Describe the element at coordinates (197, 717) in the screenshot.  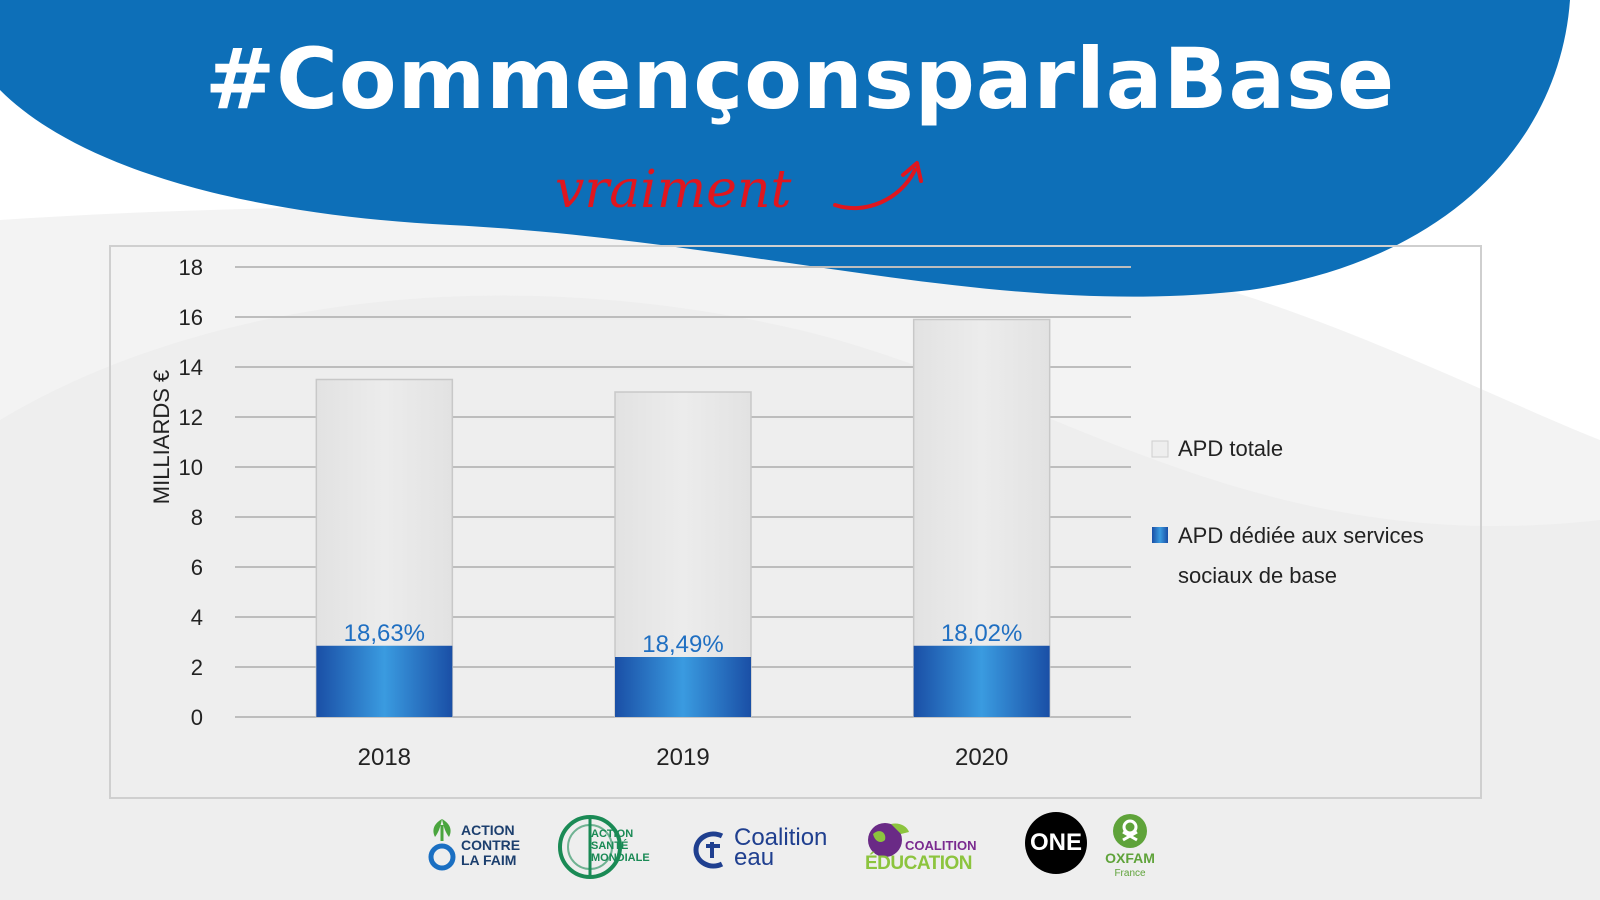
I see `y-tick-label: 0` at that location.